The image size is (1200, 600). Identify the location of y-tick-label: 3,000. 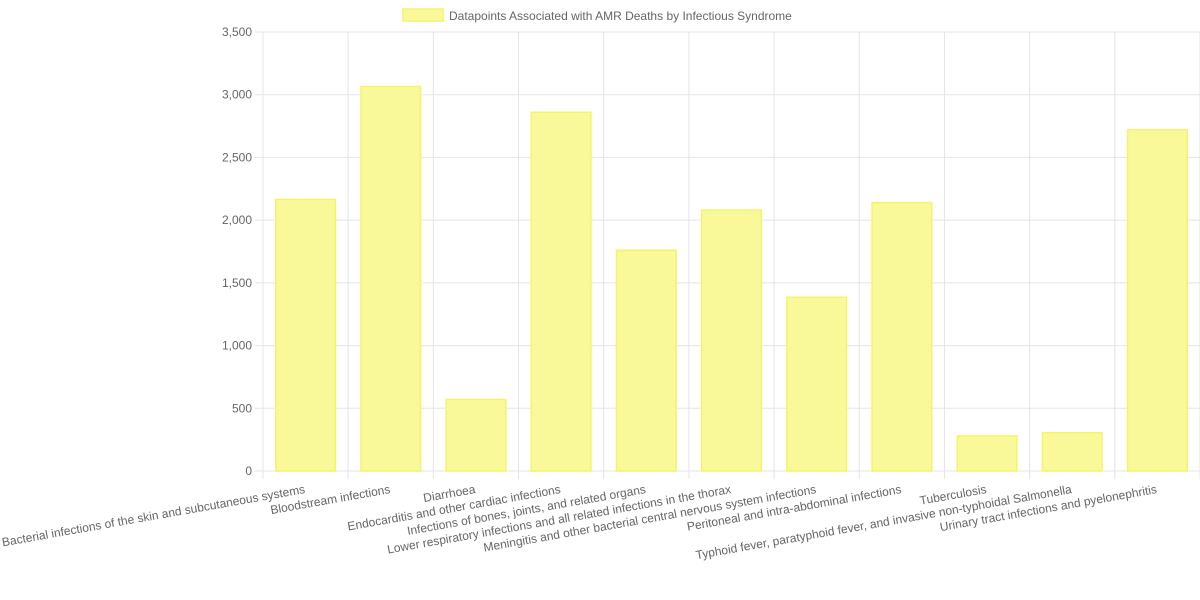
(237, 95).